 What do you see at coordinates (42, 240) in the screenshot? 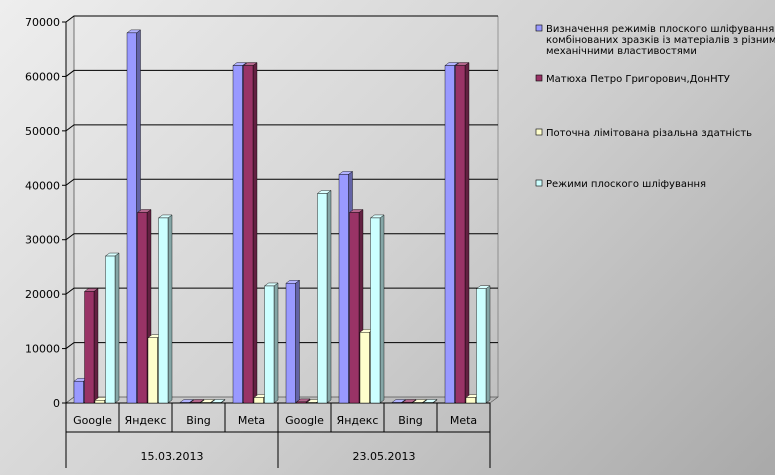
I see `y-tick-label: 30000` at bounding box center [42, 240].